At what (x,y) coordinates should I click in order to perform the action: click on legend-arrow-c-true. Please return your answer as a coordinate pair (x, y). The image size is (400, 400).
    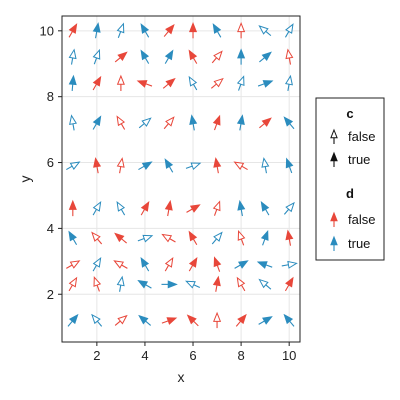
    Looking at the image, I should click on (334, 159).